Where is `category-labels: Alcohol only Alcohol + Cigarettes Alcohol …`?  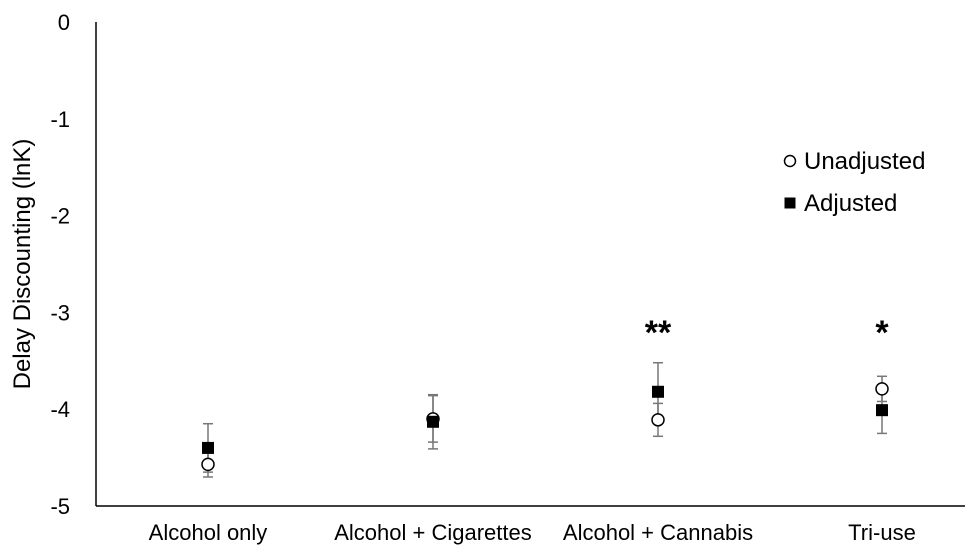 category-labels: Alcohol only Alcohol + Cigarettes Alcohol … is located at coordinates (532, 532).